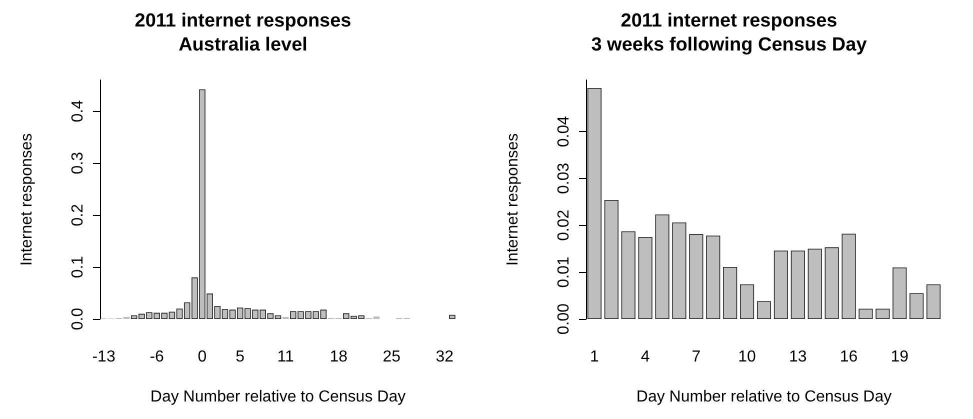 The height and width of the screenshot is (419, 973). Describe the element at coordinates (391, 357) in the screenshot. I see `x-tick-label: 25` at that location.